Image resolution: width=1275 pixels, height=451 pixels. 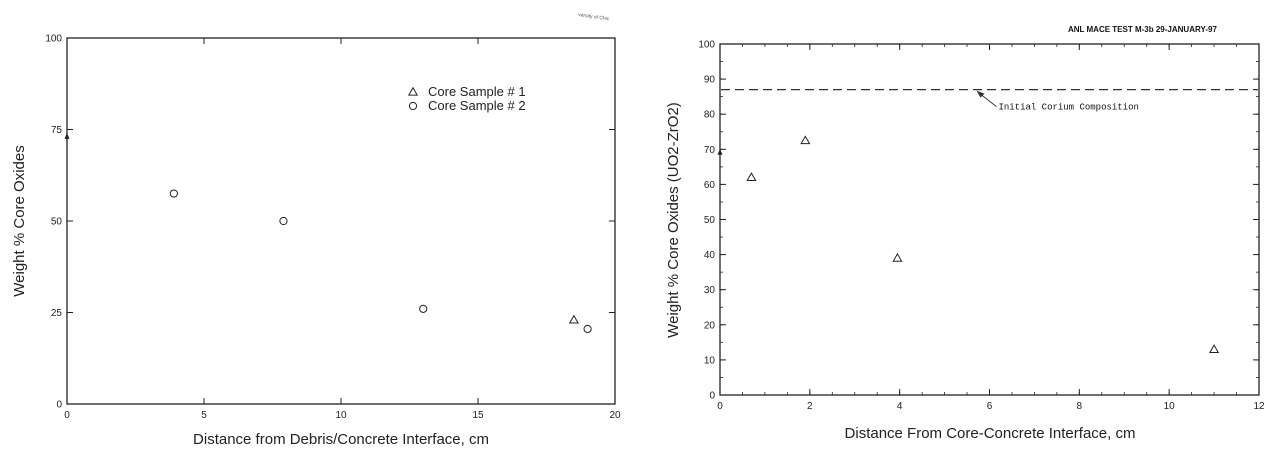 I want to click on stamp-text: versity of Chic, so click(x=594, y=17).